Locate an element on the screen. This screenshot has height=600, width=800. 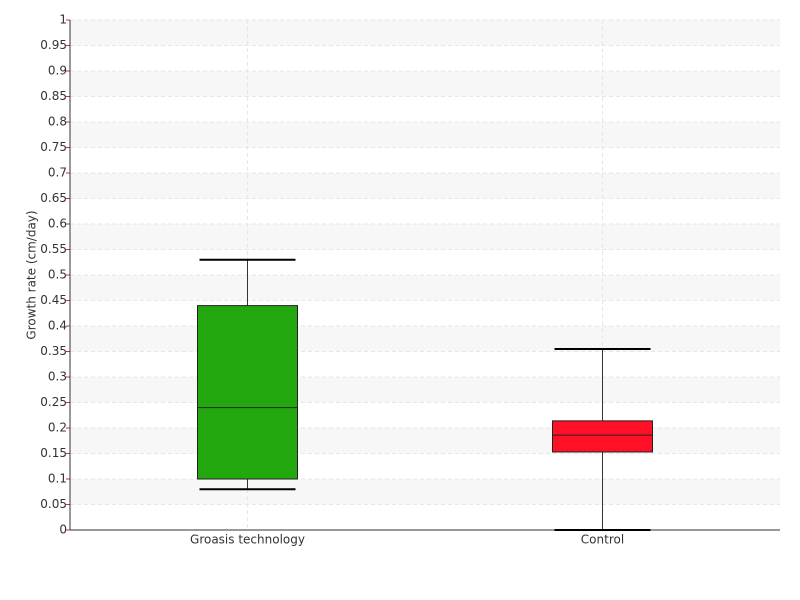
y-tick-label: 0.8 is located at coordinates (57, 122).